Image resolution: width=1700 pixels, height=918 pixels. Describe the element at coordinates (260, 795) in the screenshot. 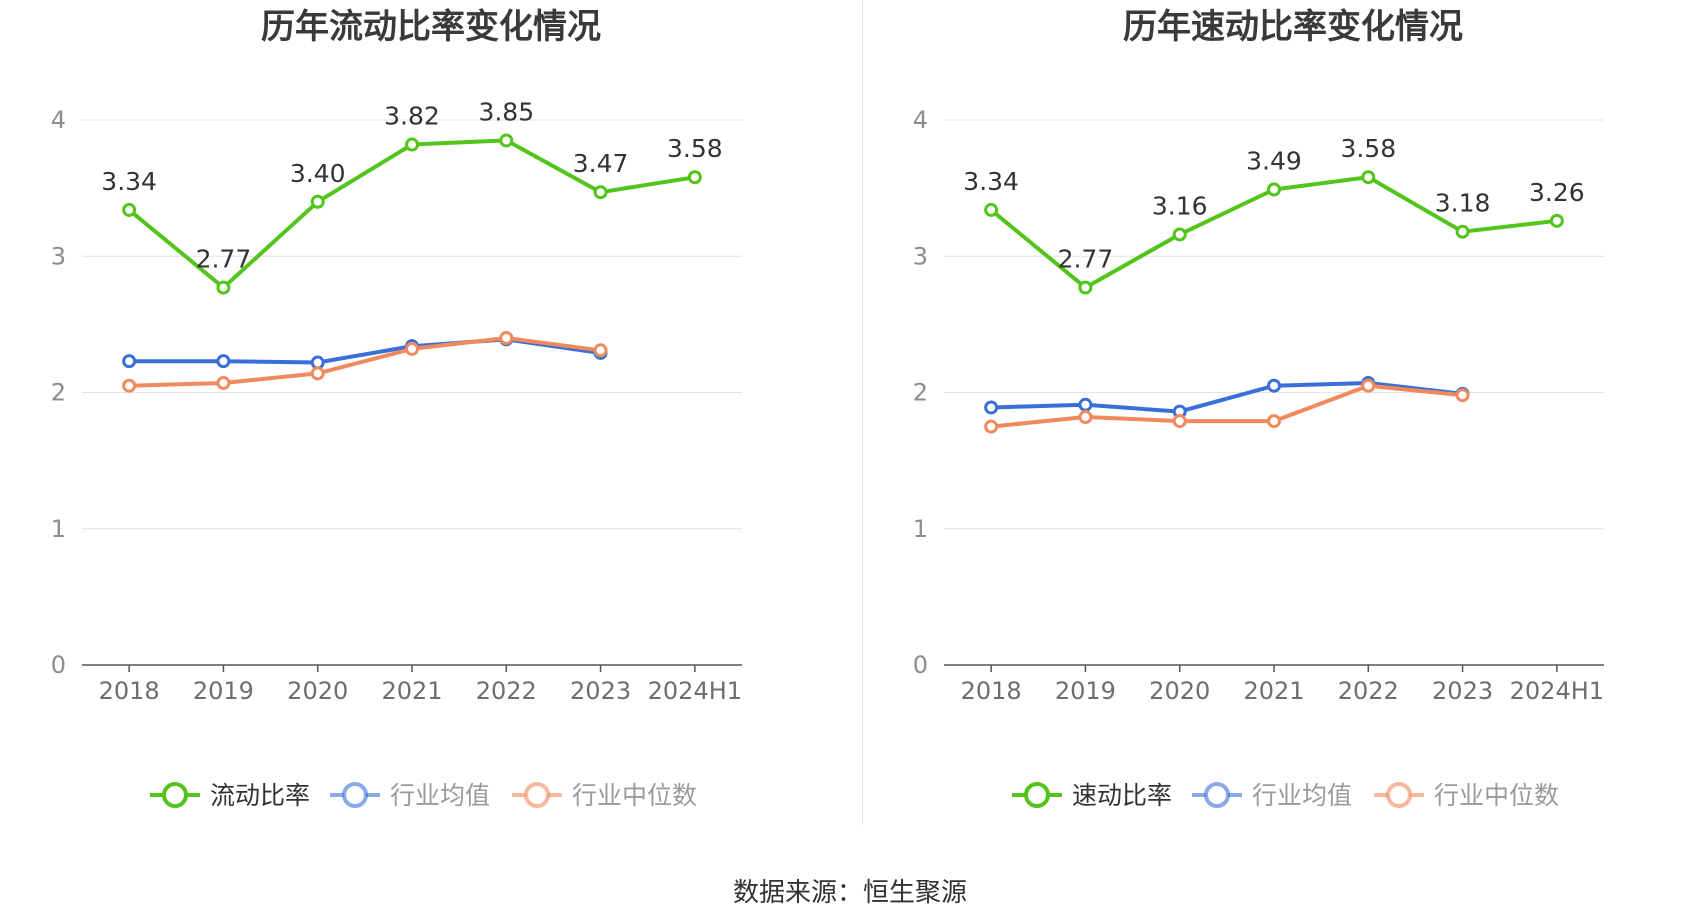

I see `legend-label: 流动比率` at that location.